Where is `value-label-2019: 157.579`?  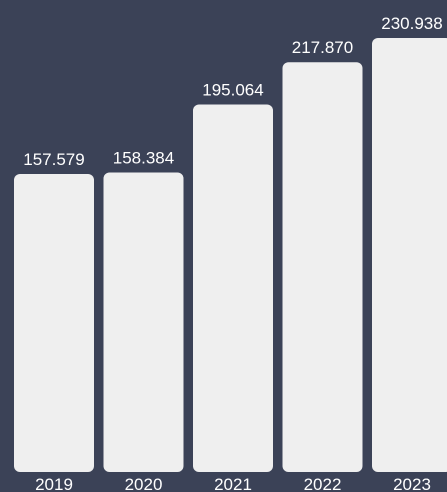 value-label-2019: 157.579 is located at coordinates (53, 159).